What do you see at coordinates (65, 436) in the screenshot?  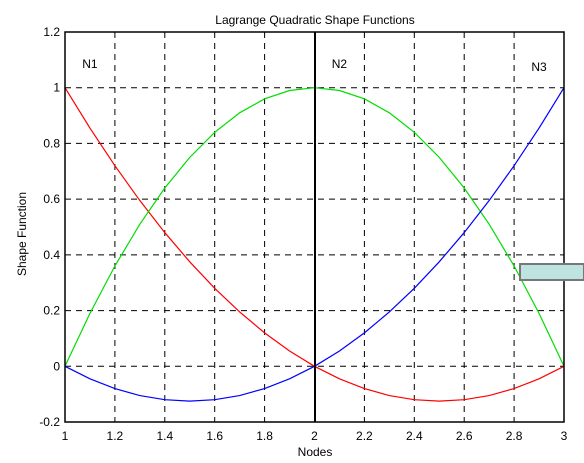 I see `x-tick-label: 1` at bounding box center [65, 436].